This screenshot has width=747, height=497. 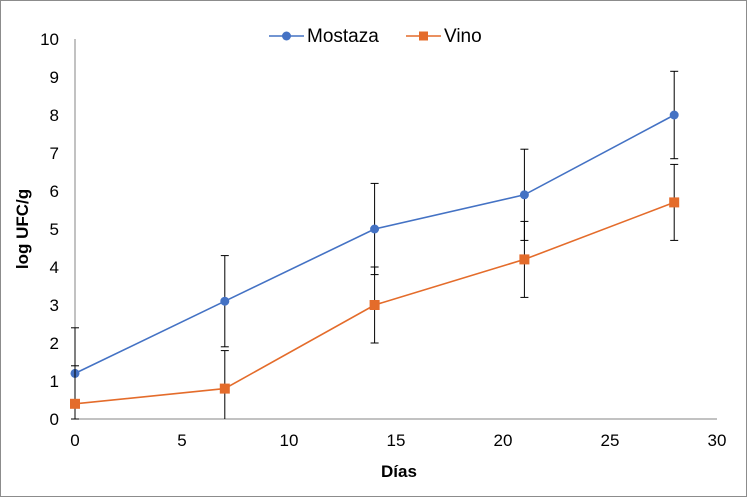 I want to click on y-tick-label: 6, so click(x=54, y=191).